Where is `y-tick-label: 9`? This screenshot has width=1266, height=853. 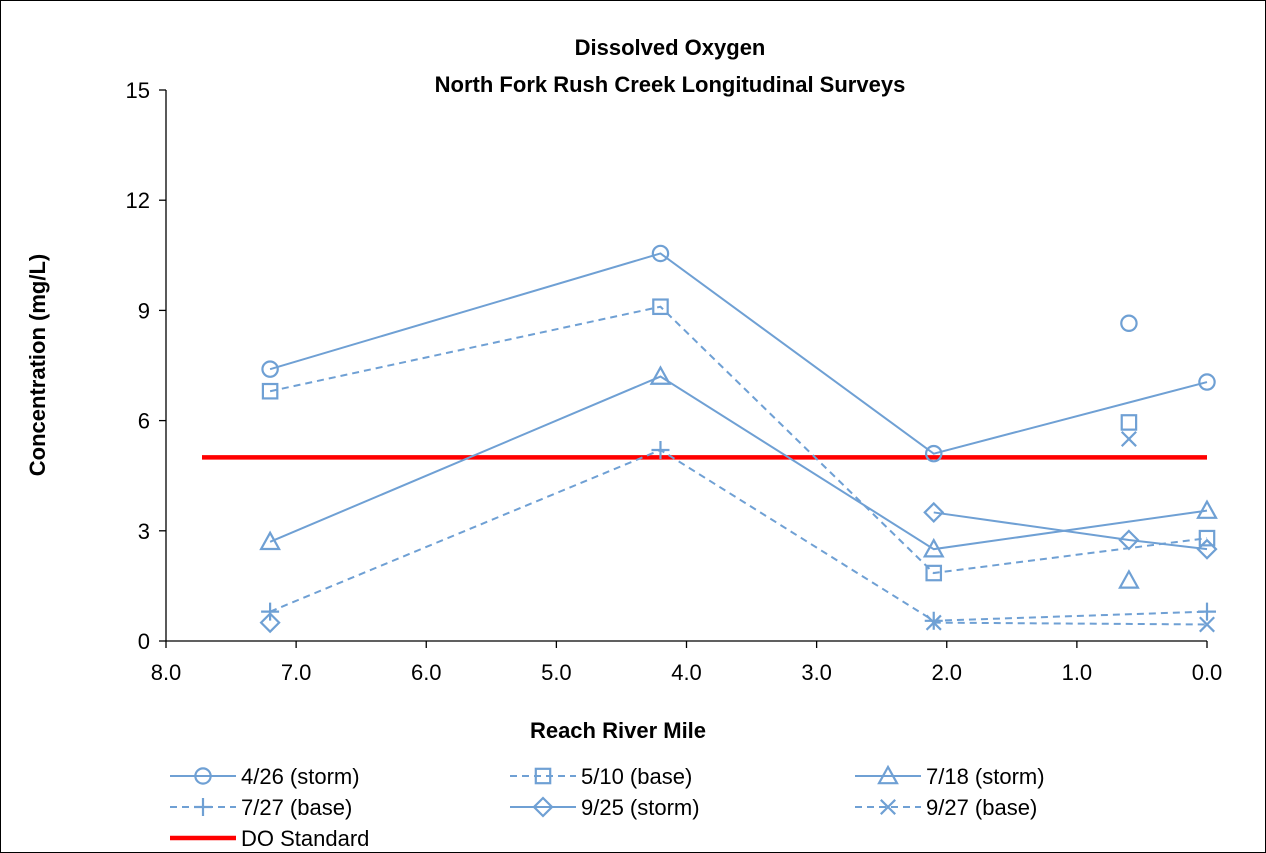
y-tick-label: 9 is located at coordinates (144, 310).